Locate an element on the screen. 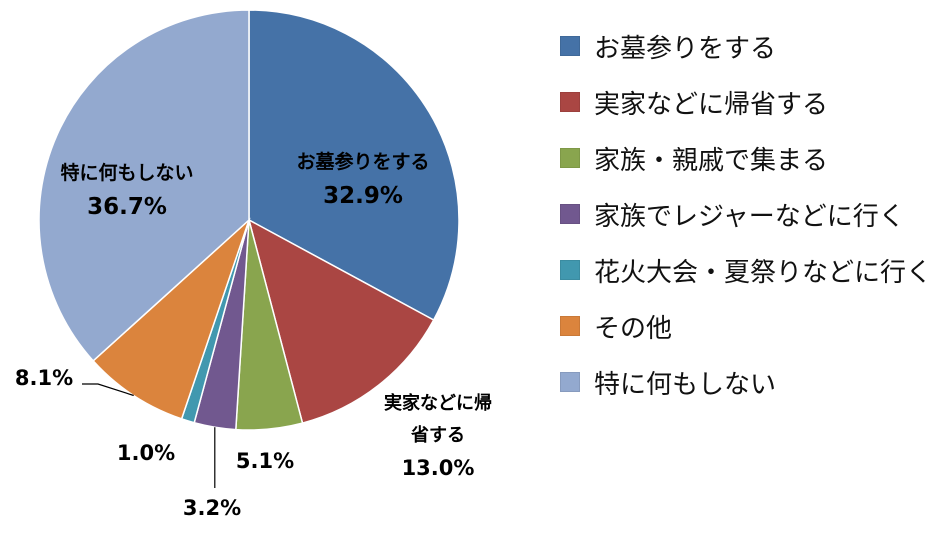  legend-item-6: 特に何もしない is located at coordinates (754, 382).